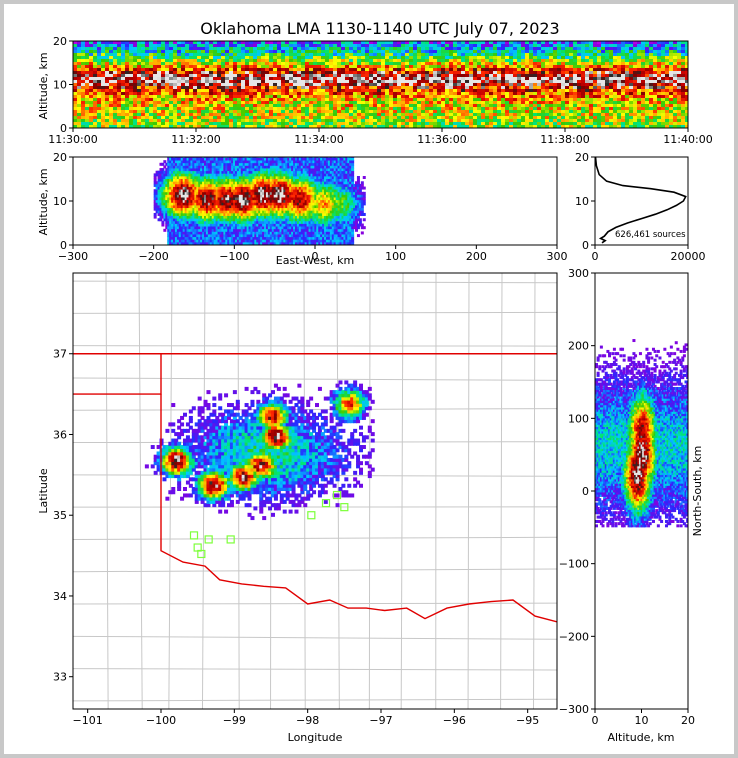  I want to click on longitude-tick-label: −101, so click(88, 720).